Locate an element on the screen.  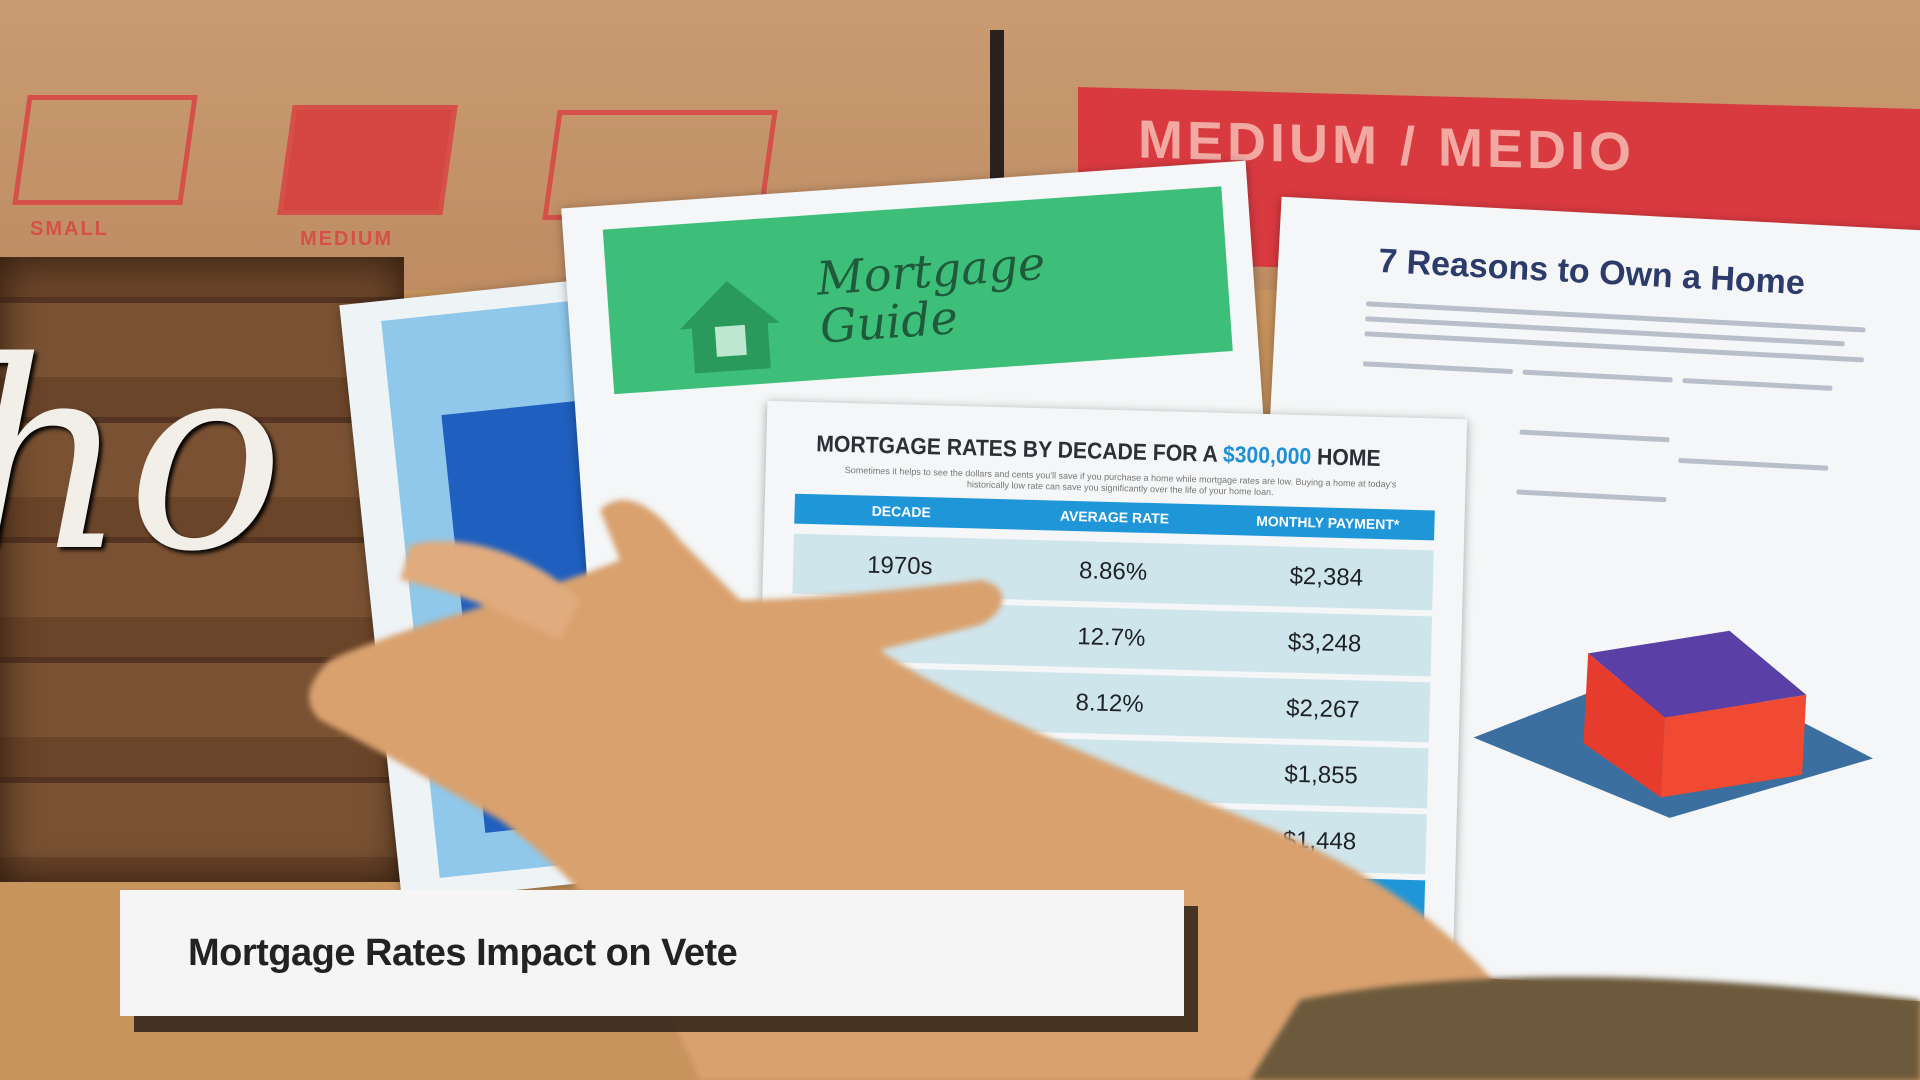
box-label: SMALL is located at coordinates (69, 229).